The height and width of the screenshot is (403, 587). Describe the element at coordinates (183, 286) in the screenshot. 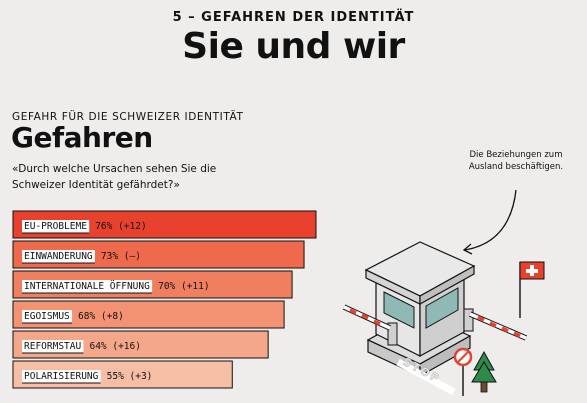

I see `bar-value-label: 70% (+11)` at that location.